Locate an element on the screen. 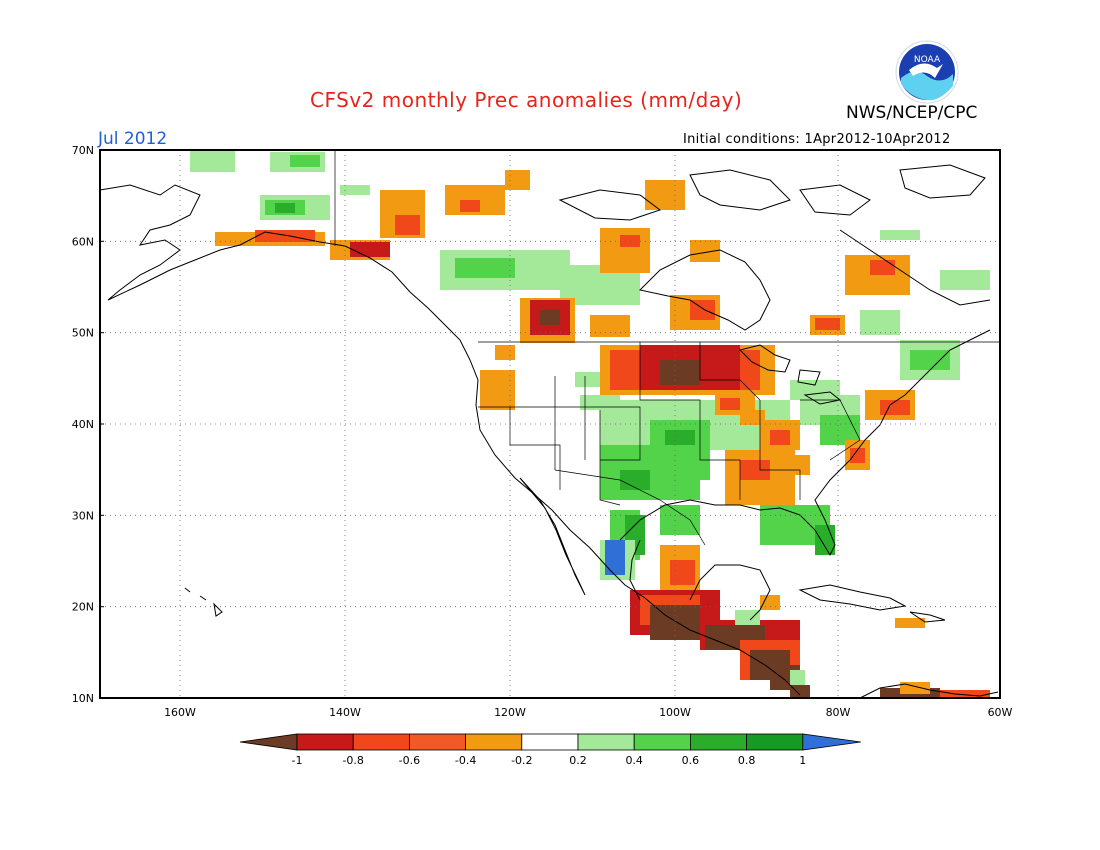 This screenshot has width=1100, height=850. colorbar-tick: -1 is located at coordinates (297, 760).